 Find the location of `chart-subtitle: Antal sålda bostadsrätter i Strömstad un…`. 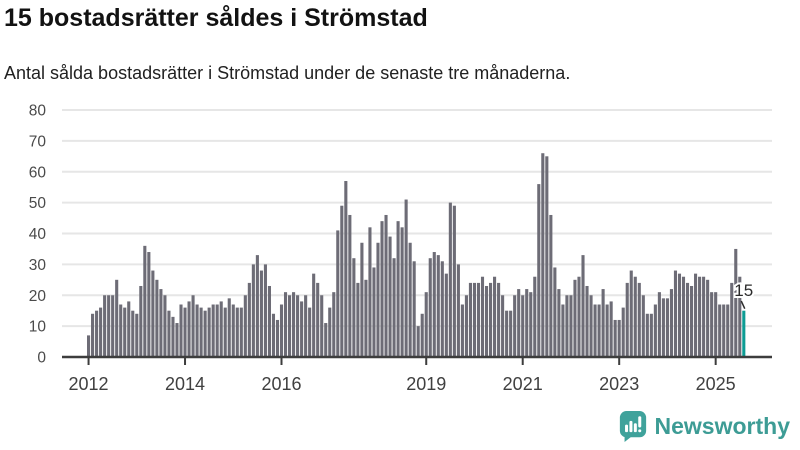

chart-subtitle: Antal sålda bostadsrätter i Strömstad un… is located at coordinates (287, 73).